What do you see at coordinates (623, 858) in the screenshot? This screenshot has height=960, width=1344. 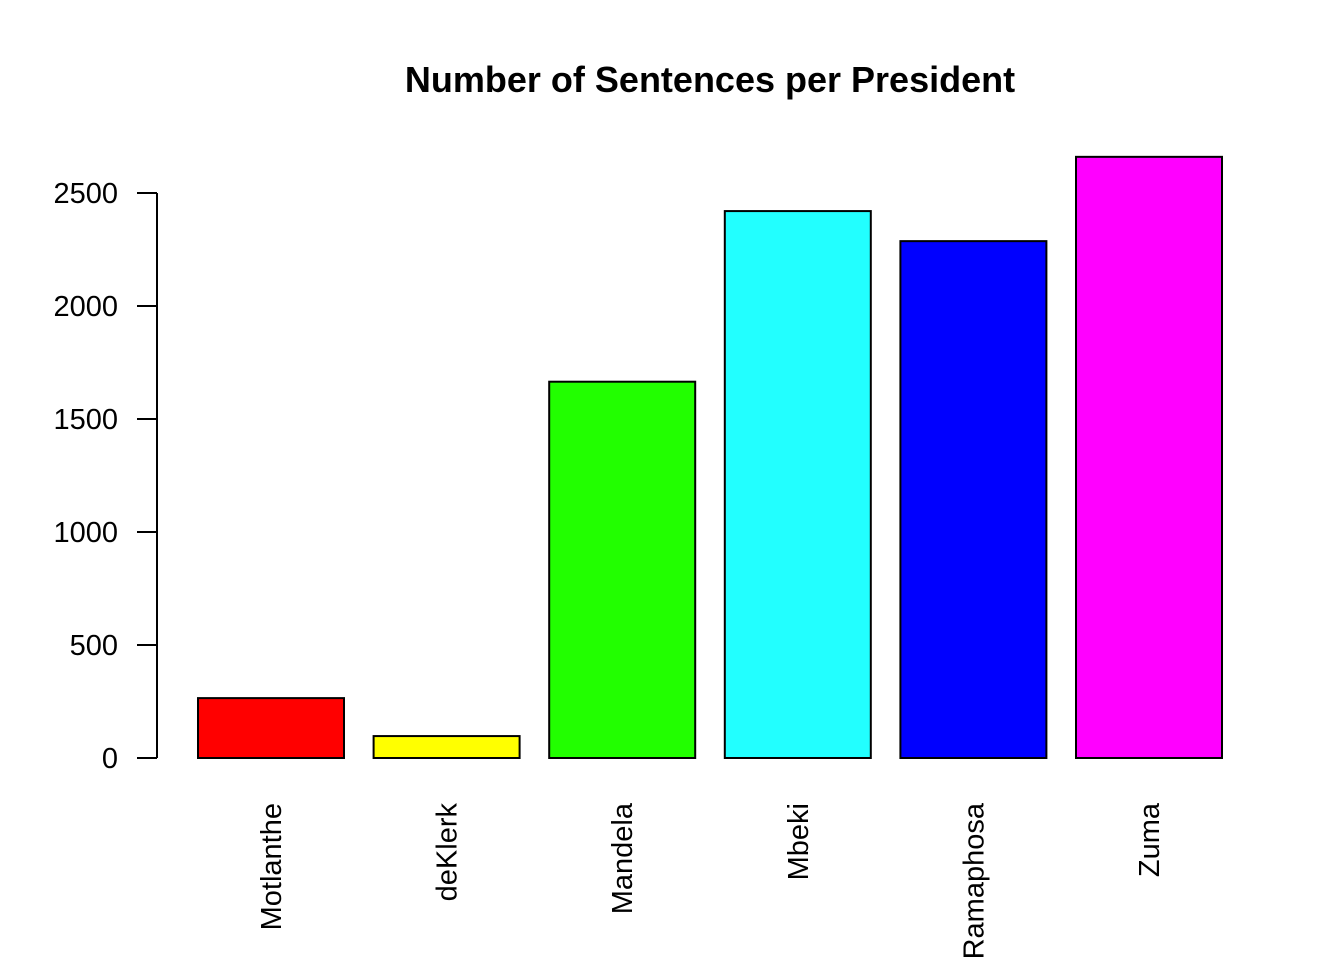 I see `x-label-mandela: Mandela` at bounding box center [623, 858].